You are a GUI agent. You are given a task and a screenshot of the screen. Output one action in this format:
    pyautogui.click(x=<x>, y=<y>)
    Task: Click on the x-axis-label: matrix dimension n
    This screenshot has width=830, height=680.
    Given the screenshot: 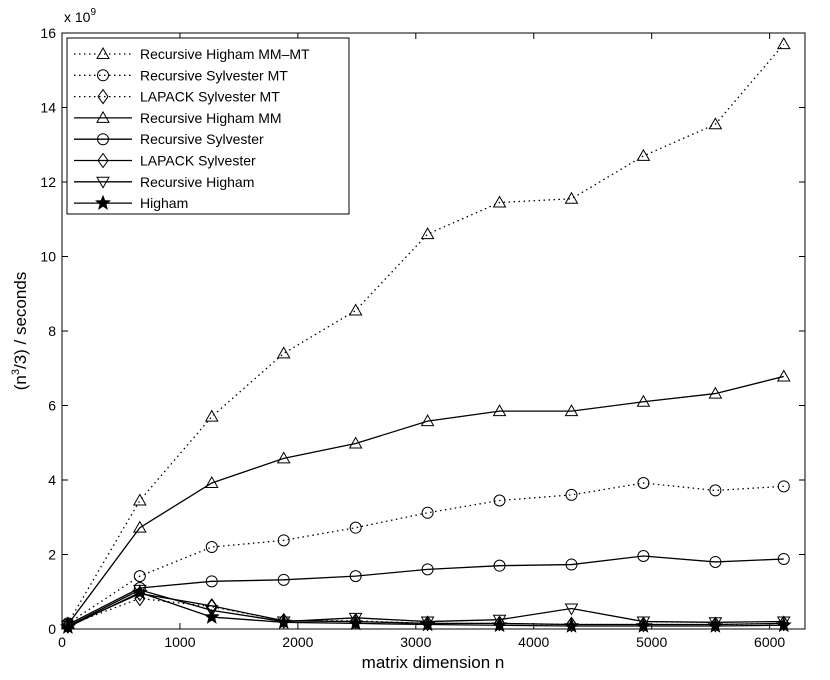 What is the action you would take?
    pyautogui.click(x=433, y=662)
    